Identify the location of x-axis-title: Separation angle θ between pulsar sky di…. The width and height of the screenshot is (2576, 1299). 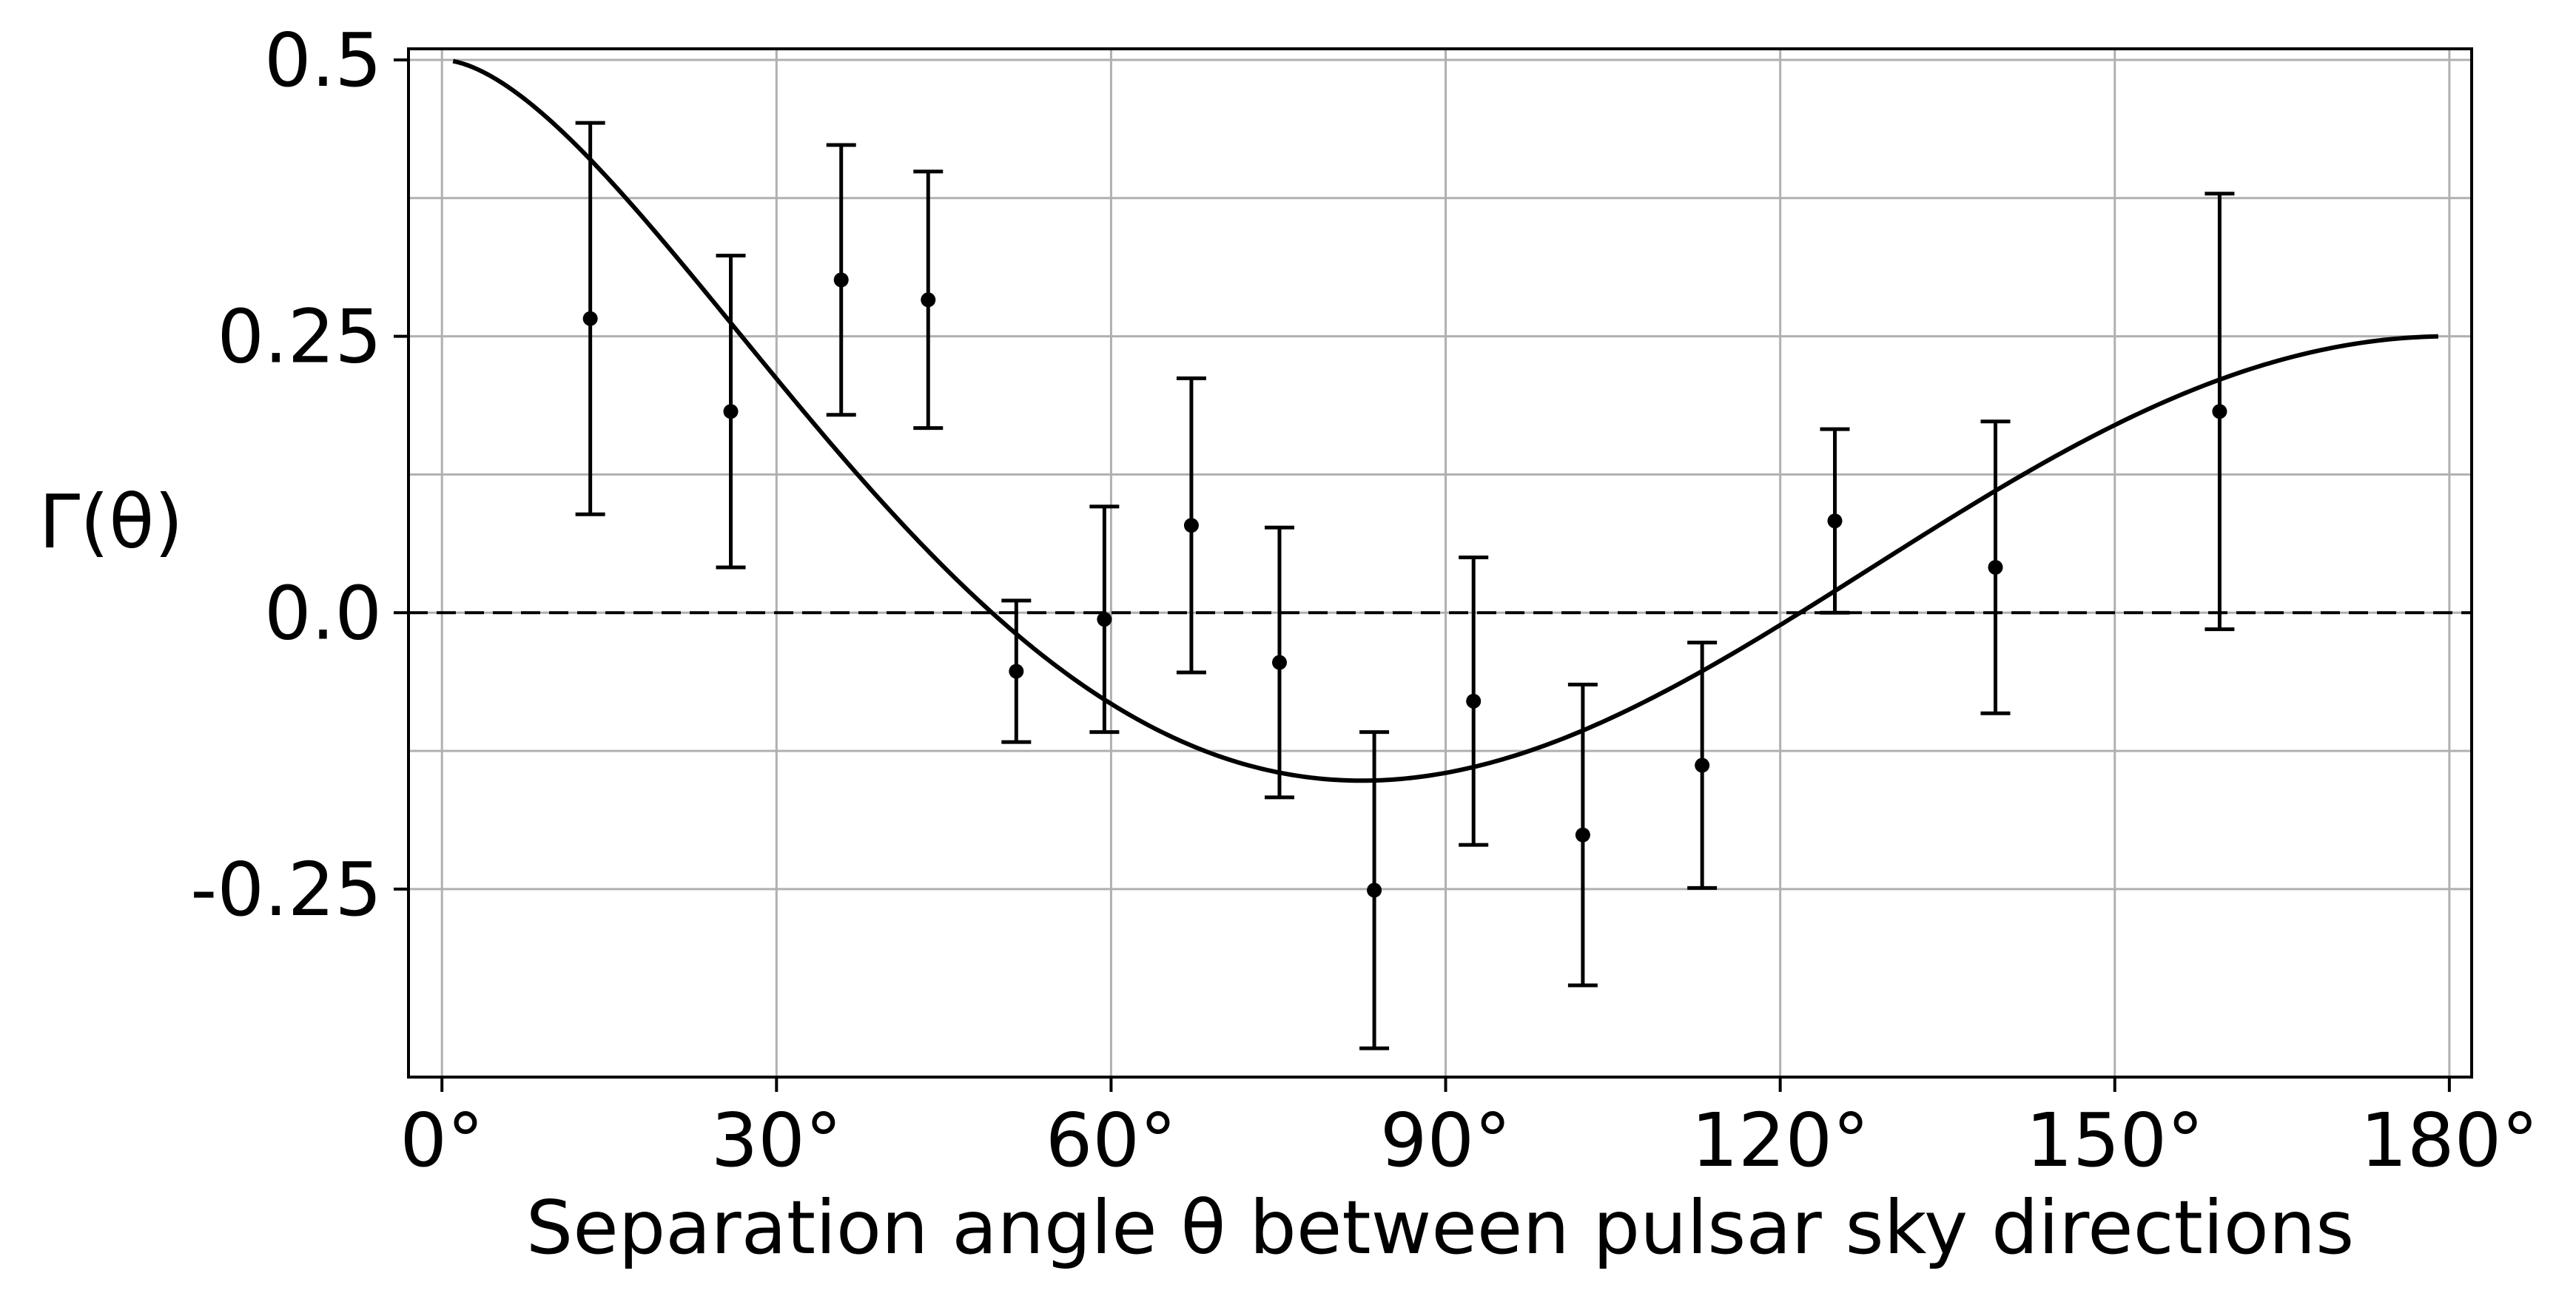
(1440, 1227).